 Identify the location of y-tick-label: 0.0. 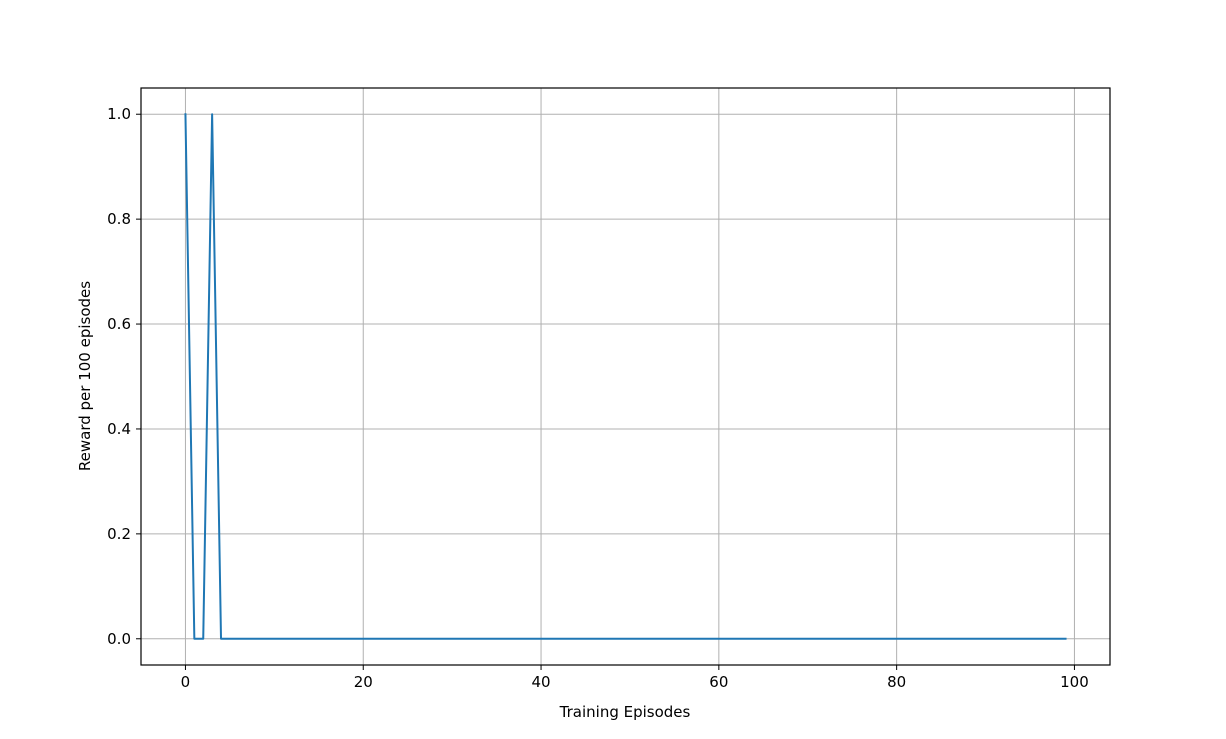
(119, 639).